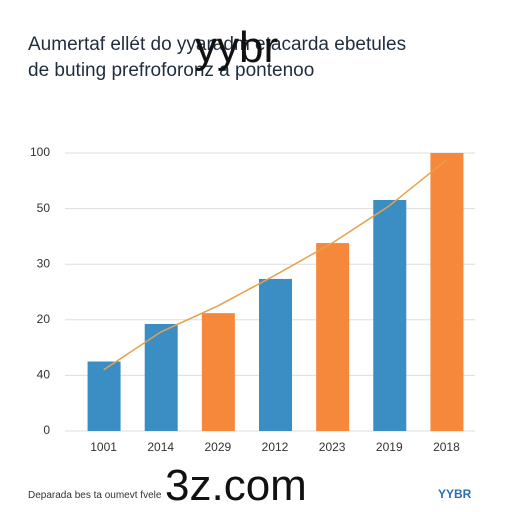  Describe the element at coordinates (44, 263) in the screenshot. I see `y-tick-label: 30` at that location.